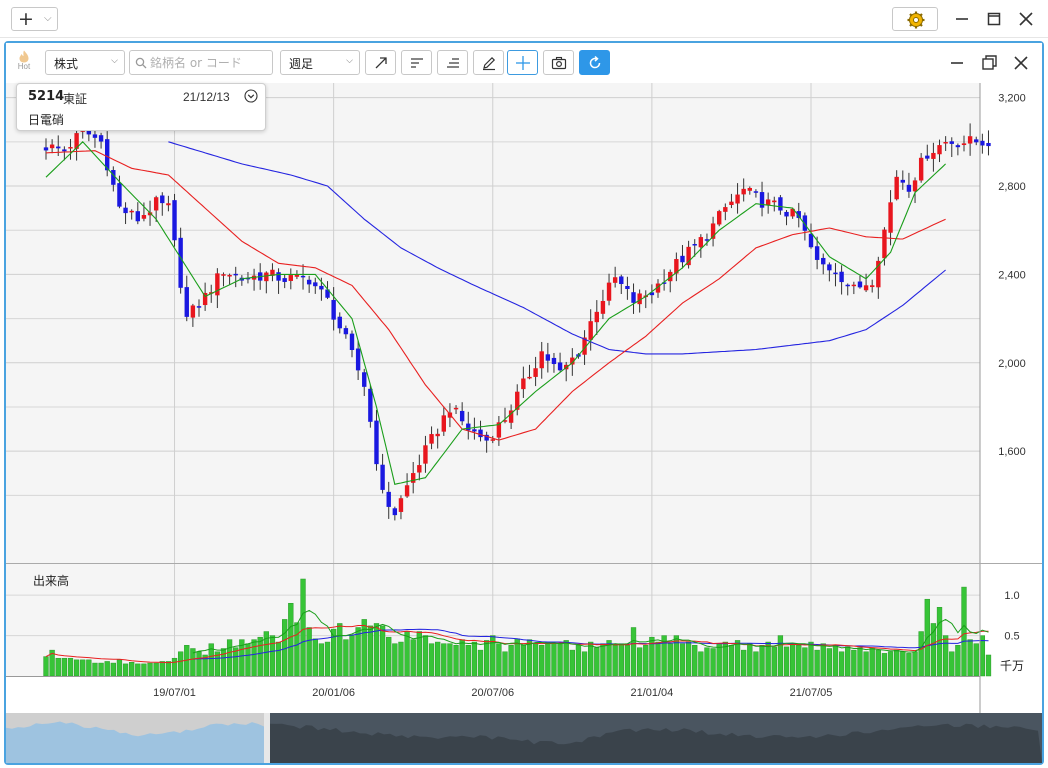 The width and height of the screenshot is (1048, 768). What do you see at coordinates (1021, 63) in the screenshot?
I see `panel-close-icon` at bounding box center [1021, 63].